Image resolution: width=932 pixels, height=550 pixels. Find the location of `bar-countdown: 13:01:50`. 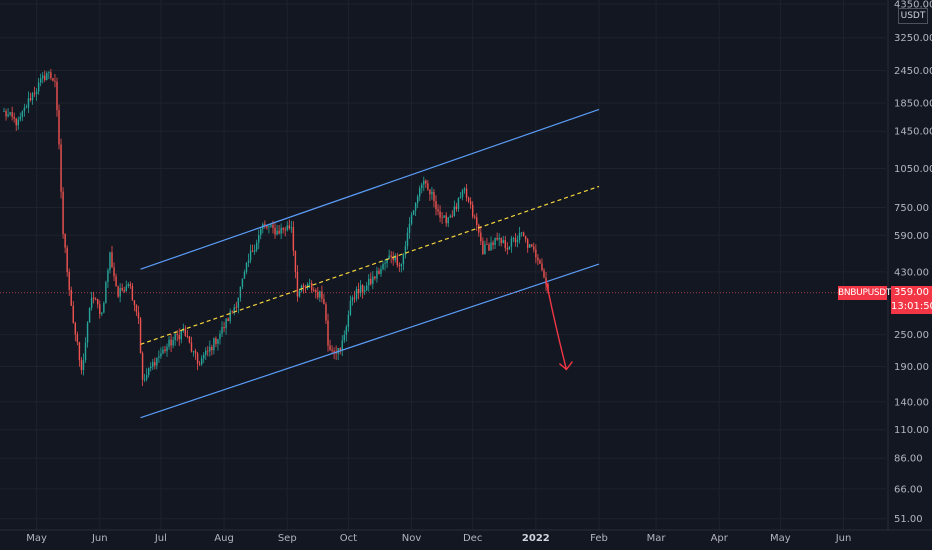

bar-countdown: 13:01:50 is located at coordinates (911, 306).